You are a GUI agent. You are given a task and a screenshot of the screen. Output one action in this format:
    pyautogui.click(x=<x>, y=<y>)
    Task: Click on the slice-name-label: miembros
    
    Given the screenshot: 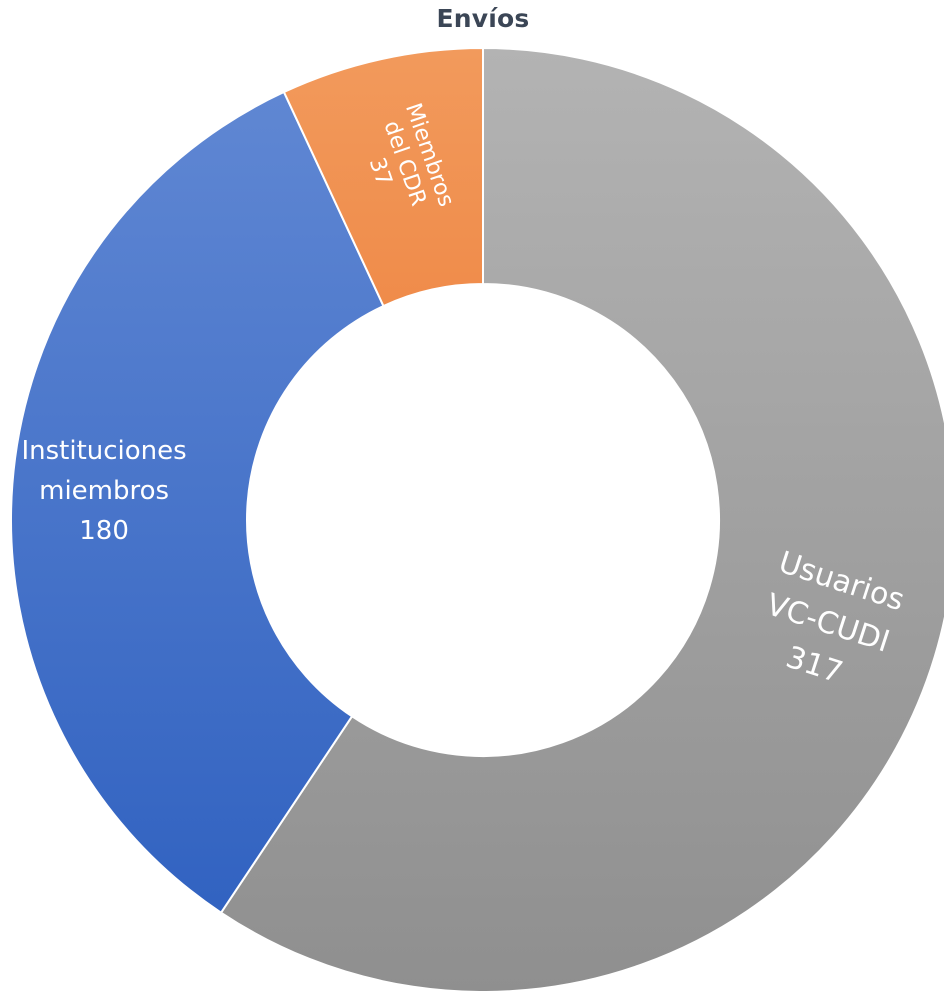 What is the action you would take?
    pyautogui.click(x=104, y=491)
    